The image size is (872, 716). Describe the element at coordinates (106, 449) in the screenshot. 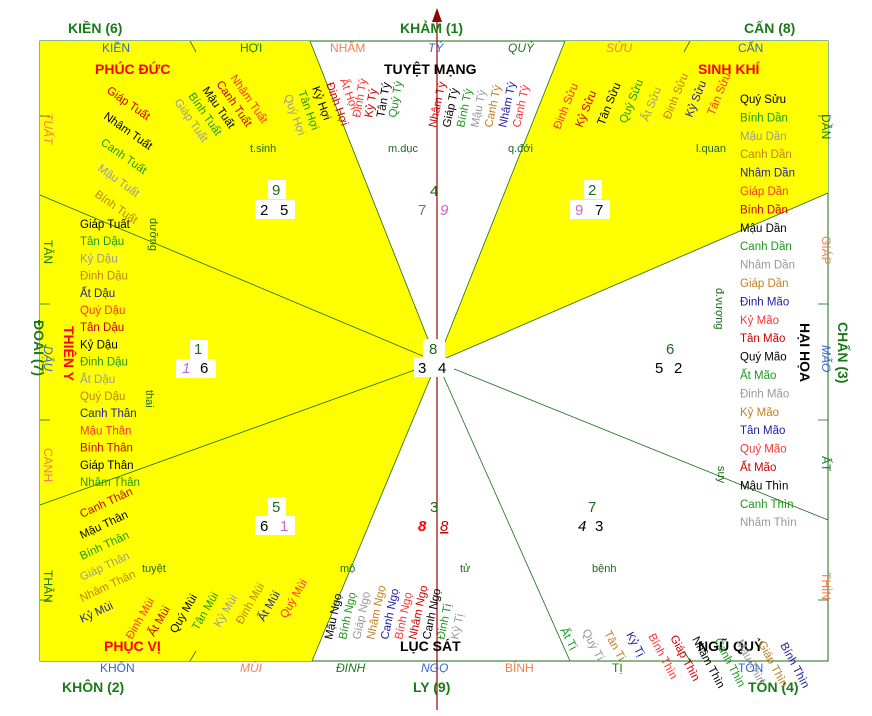

I see `year-label-w: Bính Thân` at that location.